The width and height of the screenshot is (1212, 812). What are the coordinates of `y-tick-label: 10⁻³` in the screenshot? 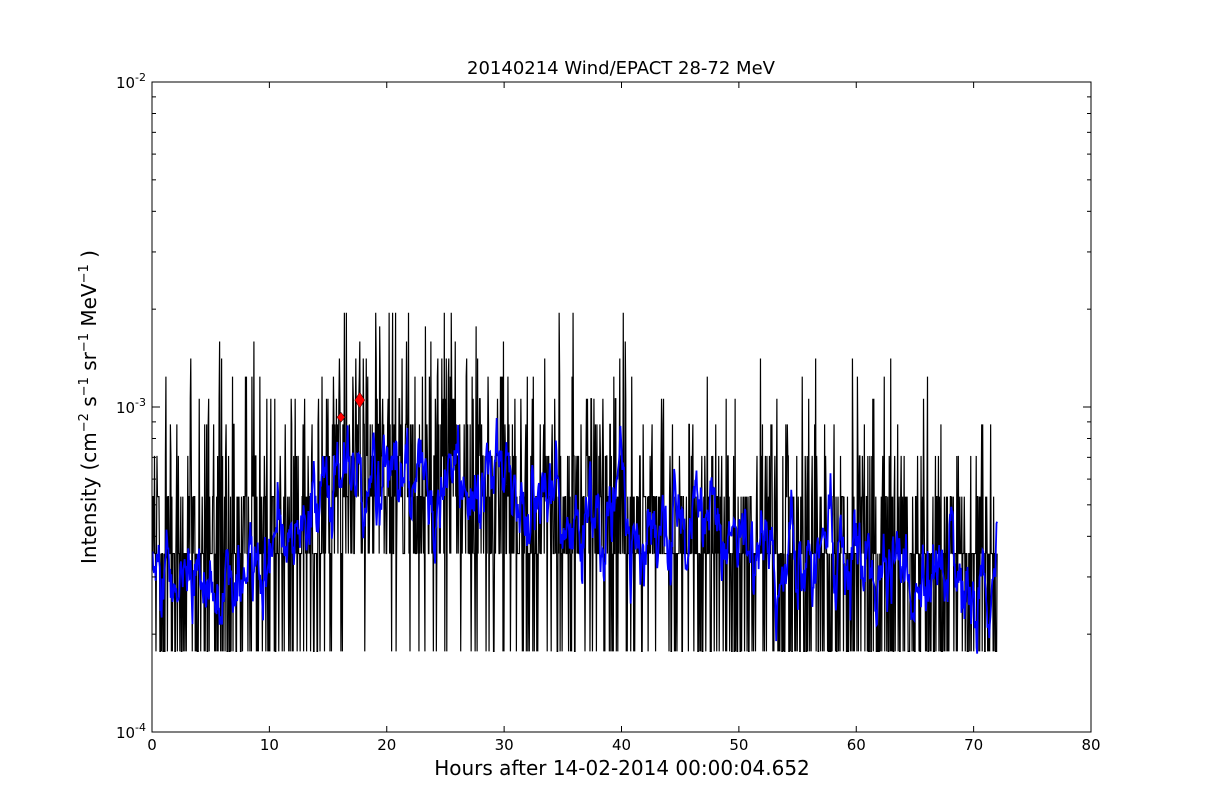 It's located at (131, 406).